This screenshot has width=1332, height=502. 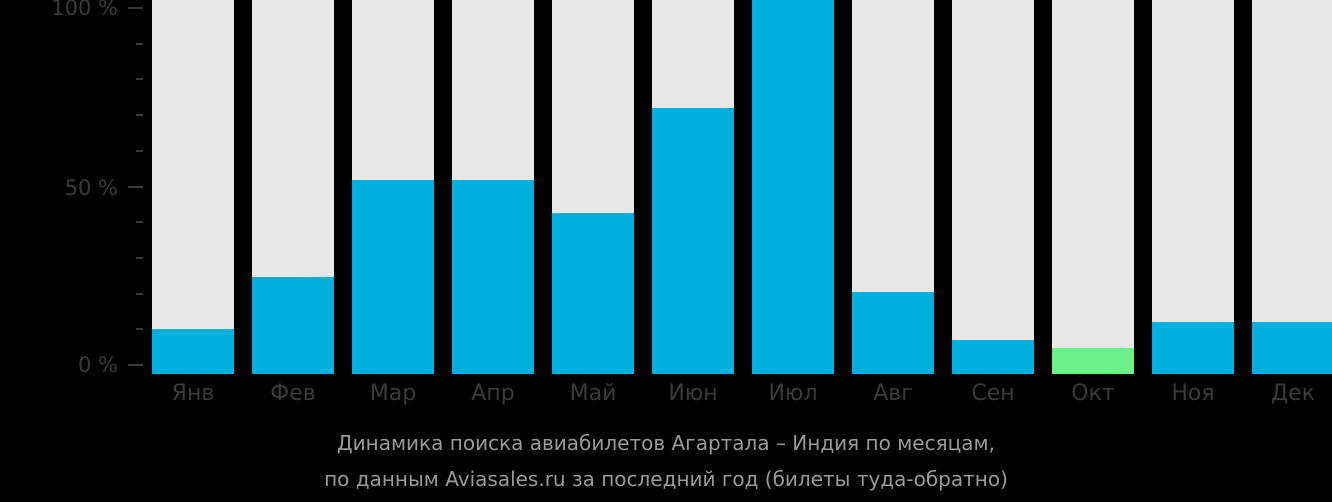 What do you see at coordinates (1292, 393) in the screenshot?
I see `x-tick-label: Дек` at bounding box center [1292, 393].